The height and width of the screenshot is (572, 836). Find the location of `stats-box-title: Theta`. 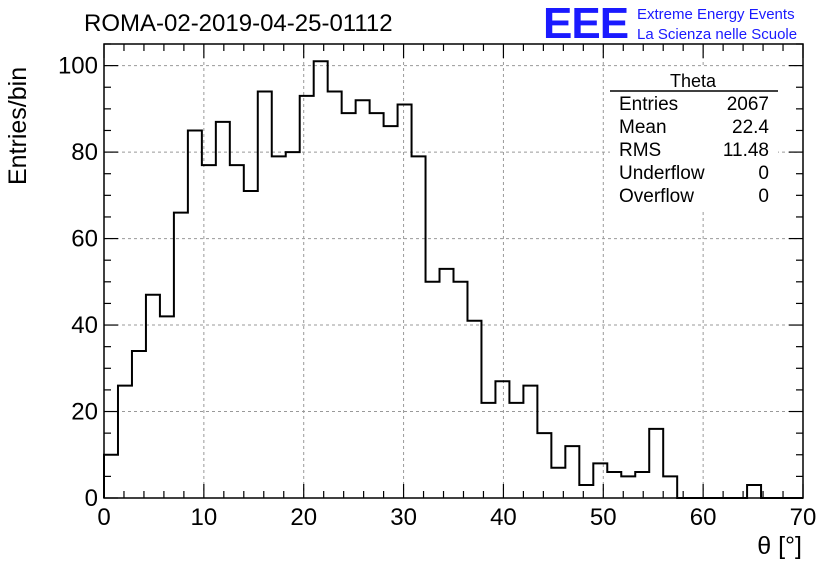

stats-box-title: Theta is located at coordinates (693, 81).